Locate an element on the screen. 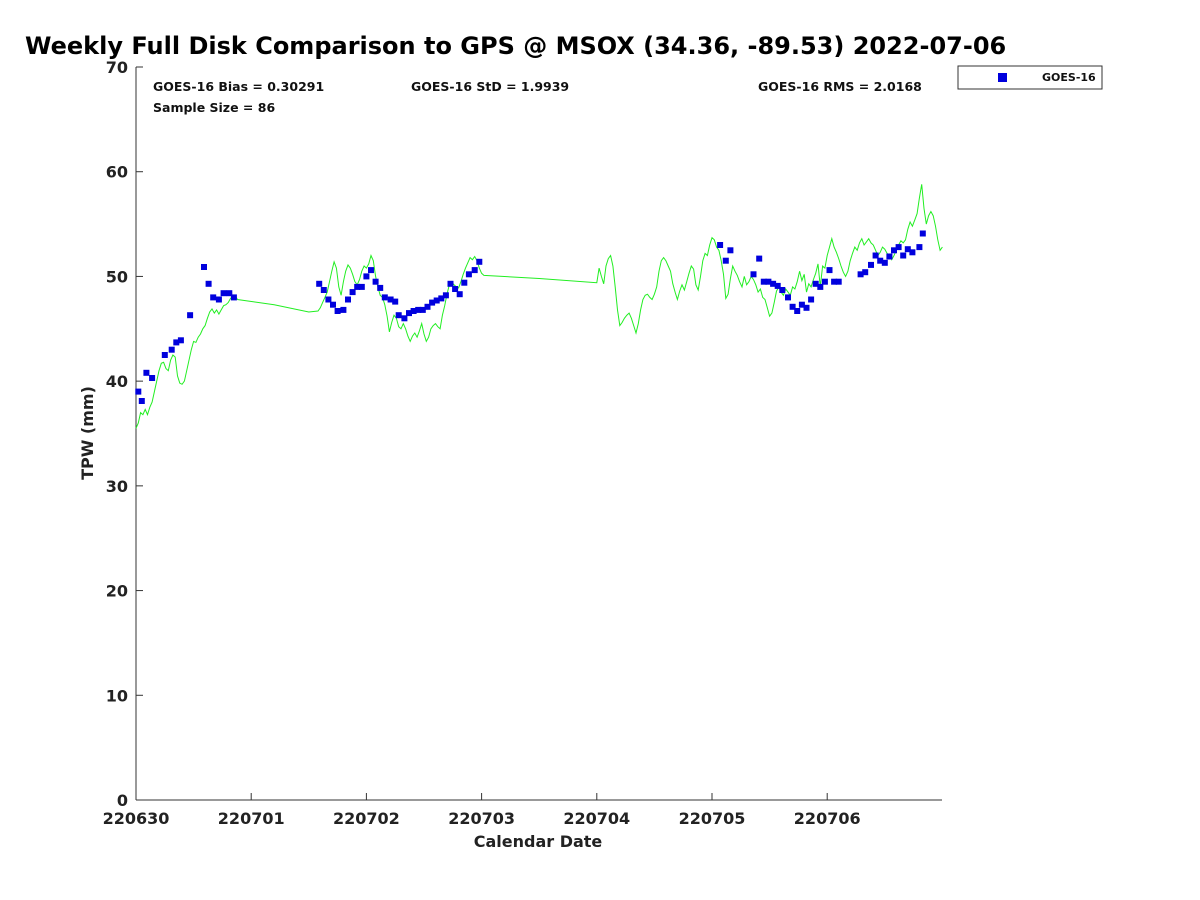  y-tick-label: 10 is located at coordinates (117, 695).